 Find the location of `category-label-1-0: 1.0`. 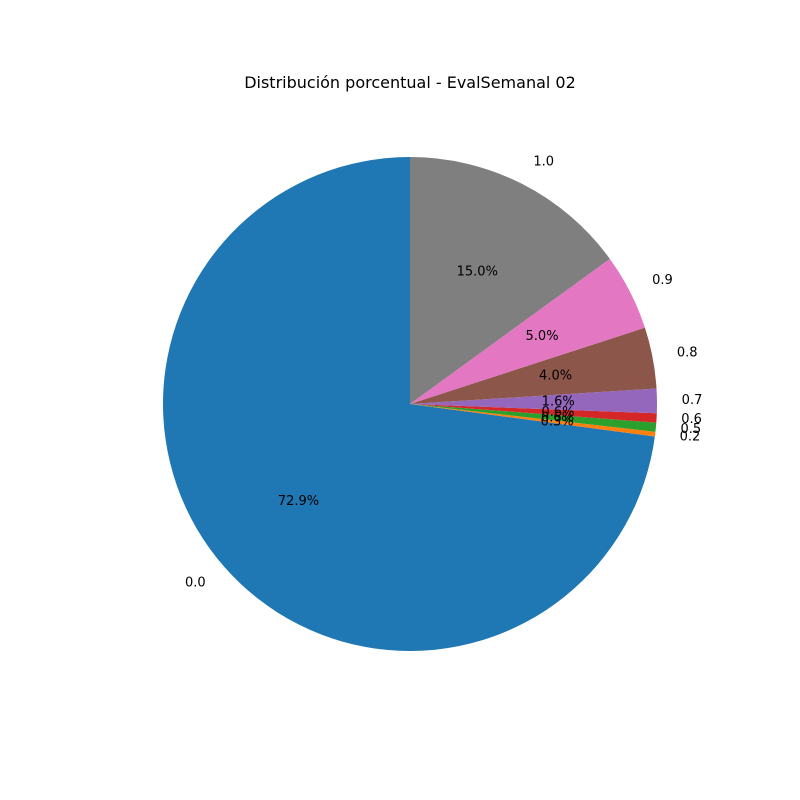

category-label-1-0: 1.0 is located at coordinates (543, 161).